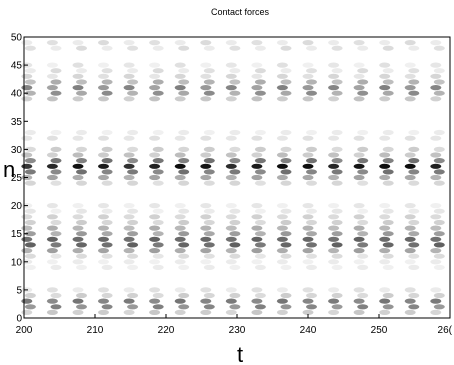 The image size is (454, 365). I want to click on y-tick-label: 30, so click(17, 150).